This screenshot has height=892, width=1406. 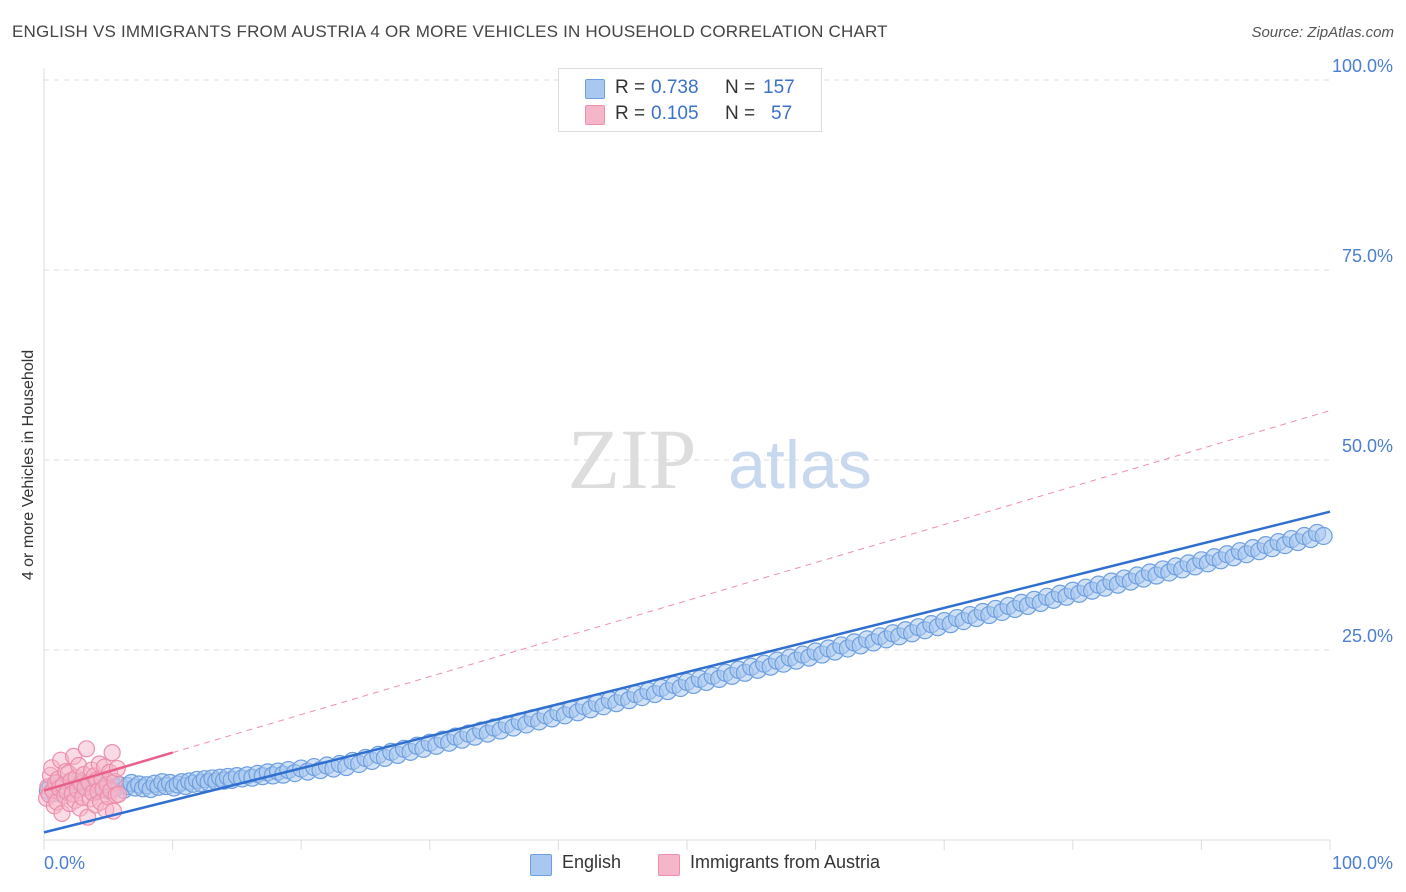 What do you see at coordinates (108, 771) in the screenshot?
I see `austria-trend-line` at bounding box center [108, 771].